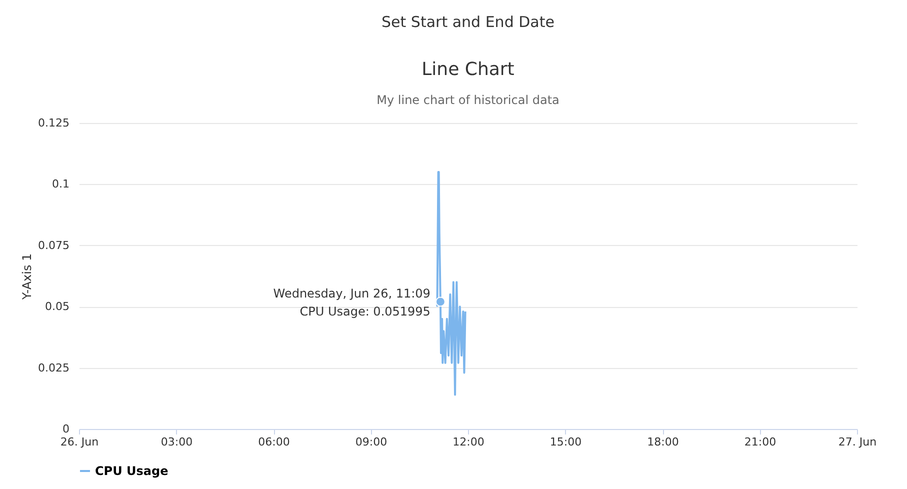  I want to click on y-tick-label: 0.075, so click(54, 245).